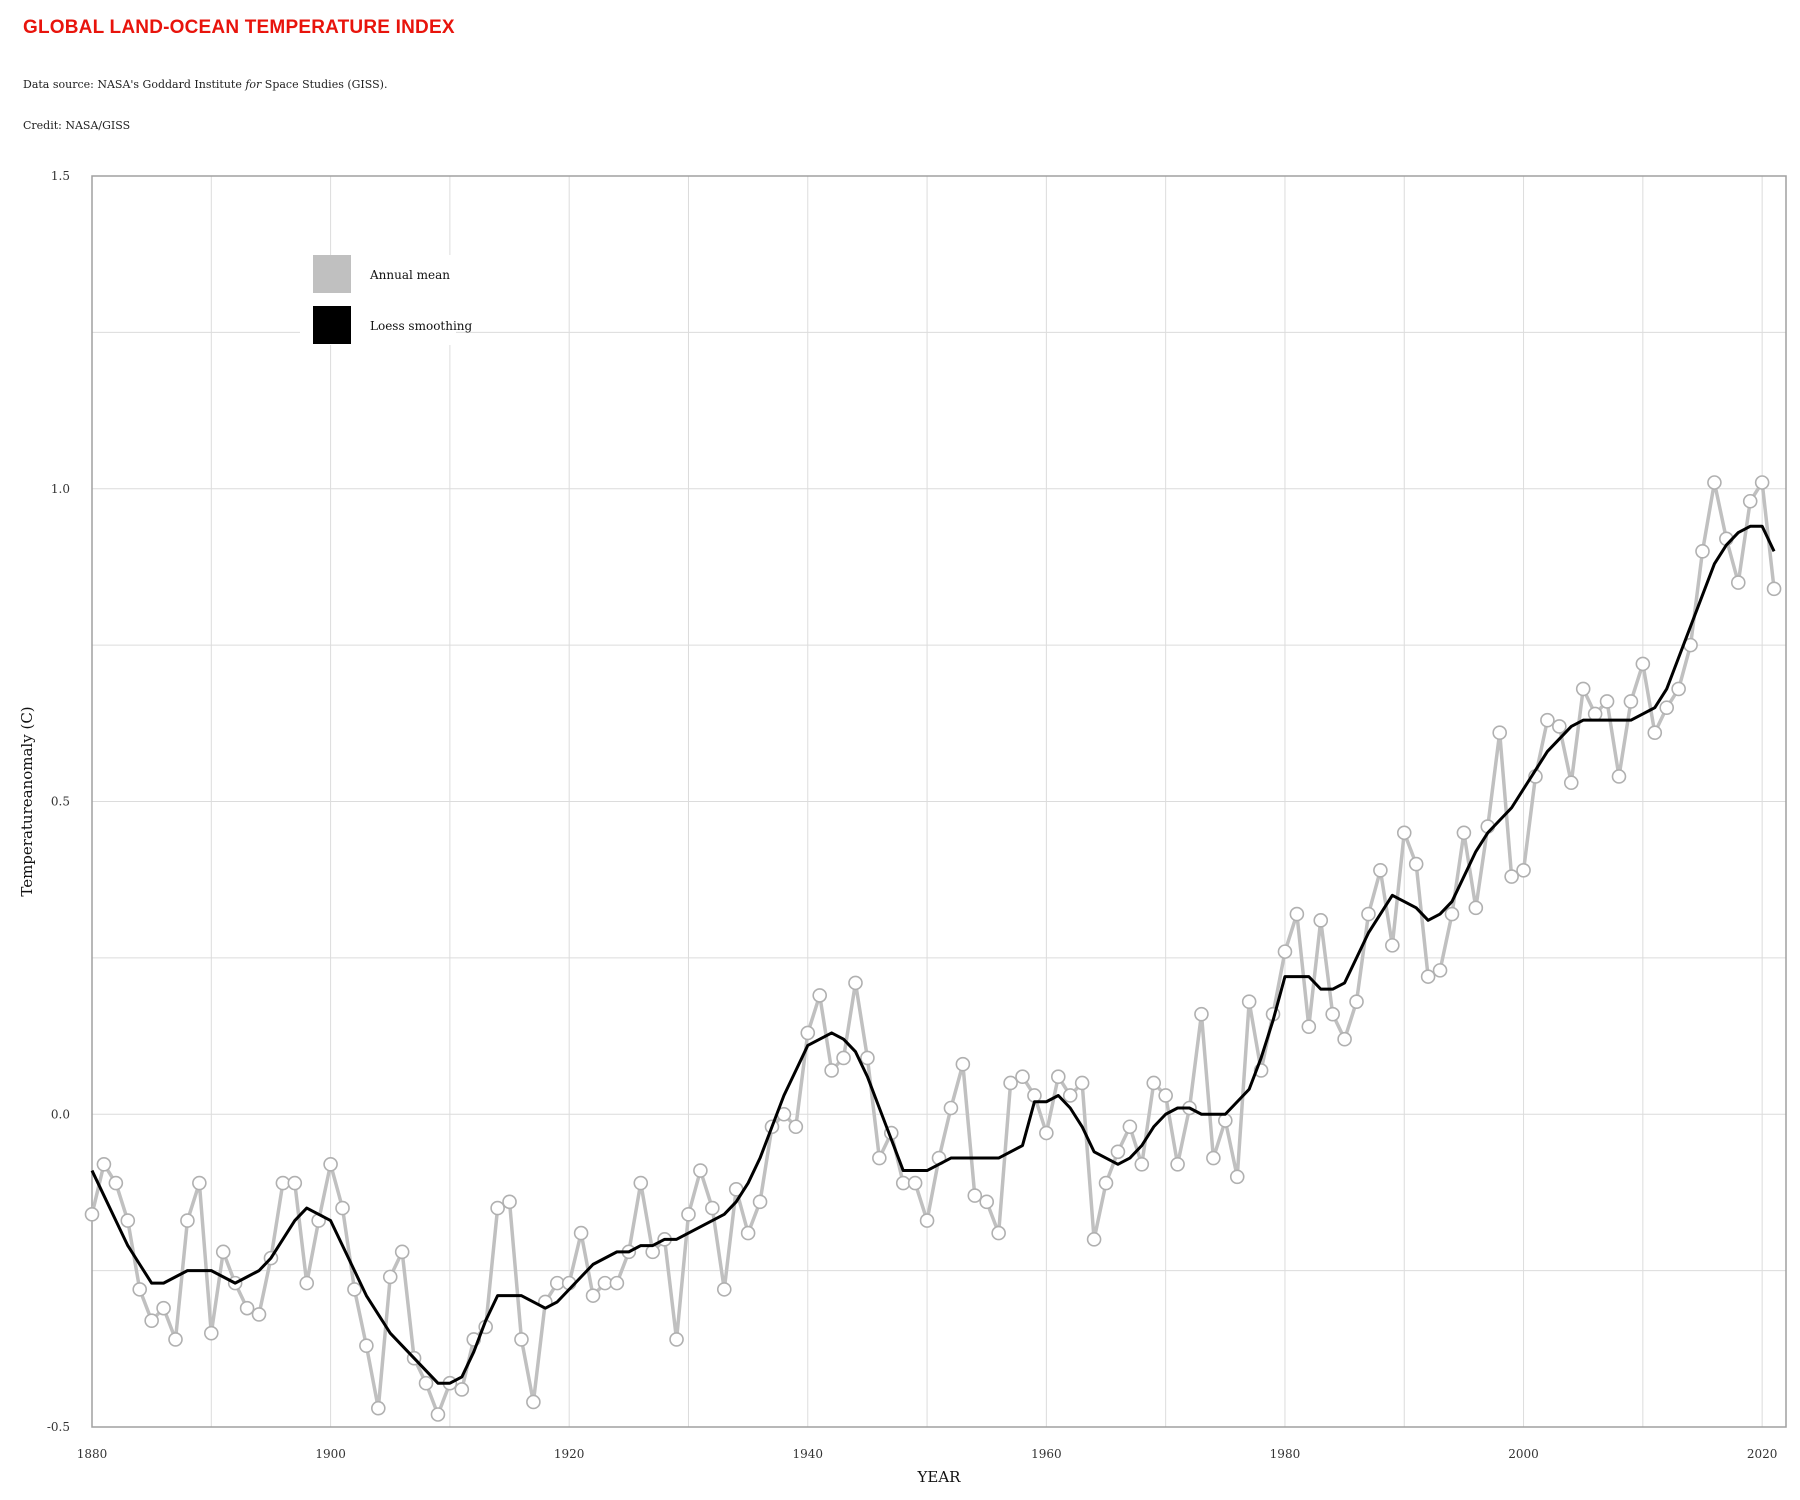 The height and width of the screenshot is (1500, 1800). What do you see at coordinates (386, 300) in the screenshot?
I see `legend: Annual mean Loess smoothing` at bounding box center [386, 300].